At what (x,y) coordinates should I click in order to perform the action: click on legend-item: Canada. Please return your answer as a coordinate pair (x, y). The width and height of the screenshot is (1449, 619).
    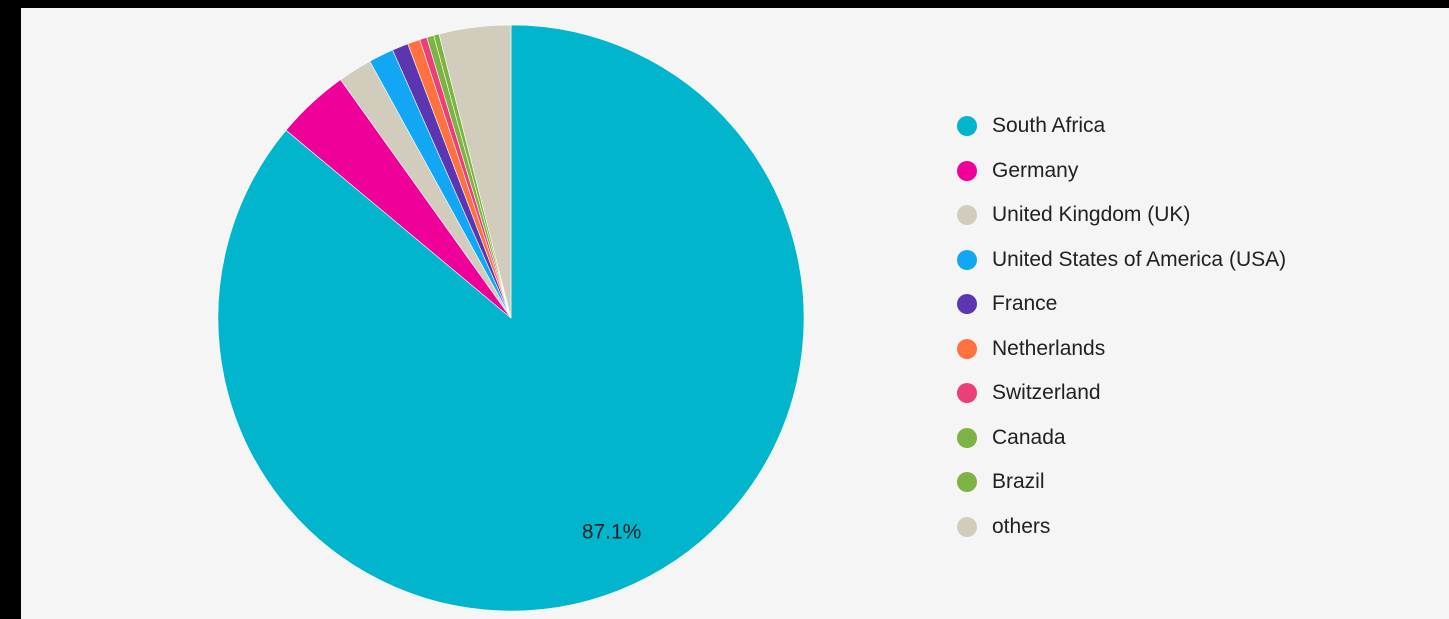
    Looking at the image, I should click on (1121, 438).